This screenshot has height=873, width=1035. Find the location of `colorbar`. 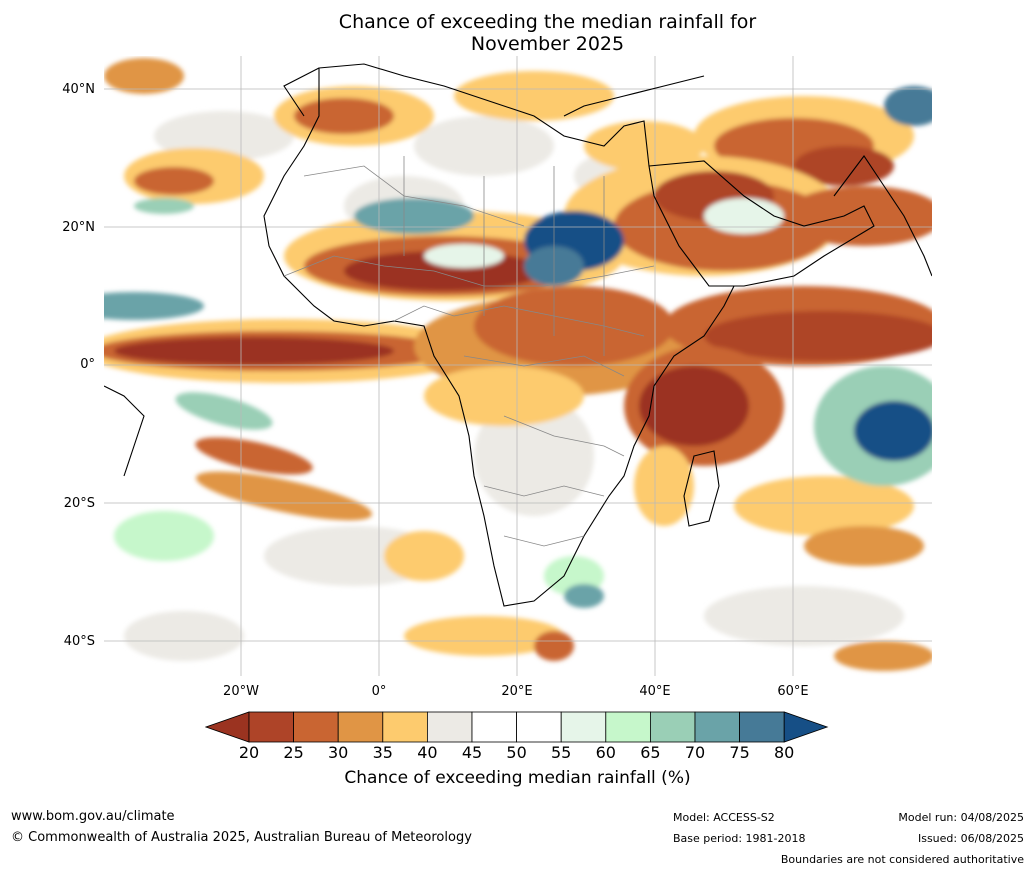

colorbar is located at coordinates (517, 727).